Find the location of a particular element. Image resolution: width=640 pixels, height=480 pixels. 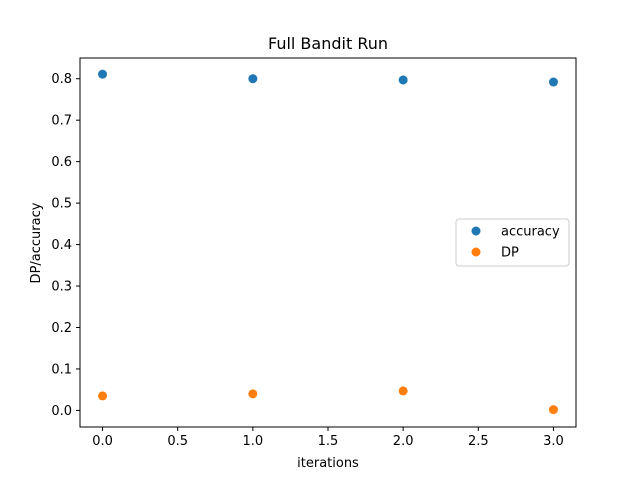

x-tick-label: 2.0 is located at coordinates (403, 441).